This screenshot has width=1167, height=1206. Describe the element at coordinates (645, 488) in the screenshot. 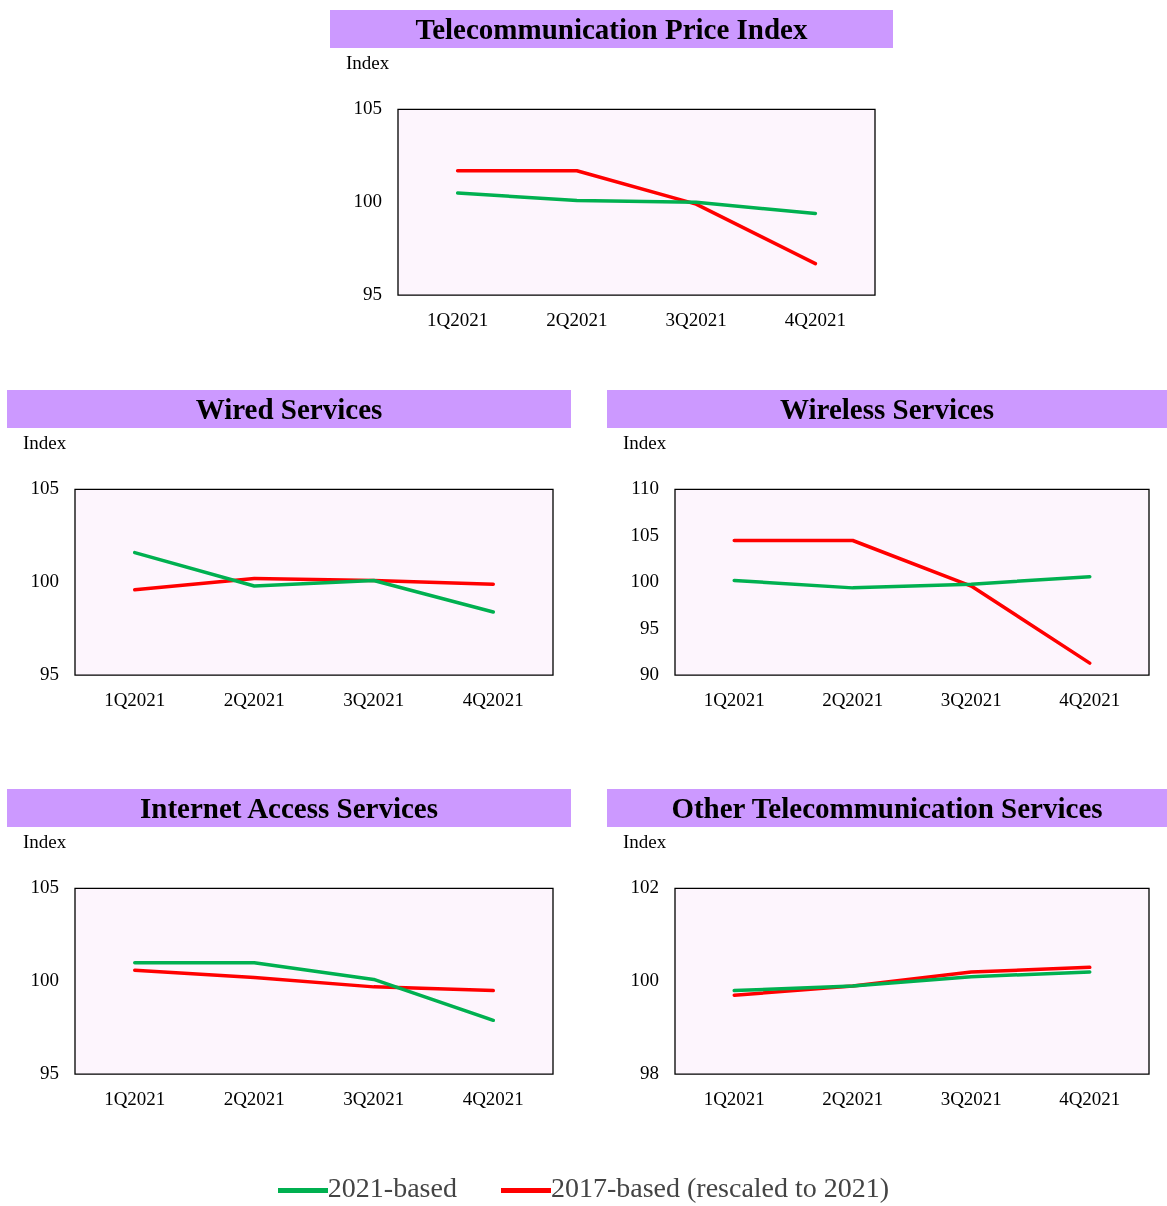

I see `y-tick-label: 110` at that location.